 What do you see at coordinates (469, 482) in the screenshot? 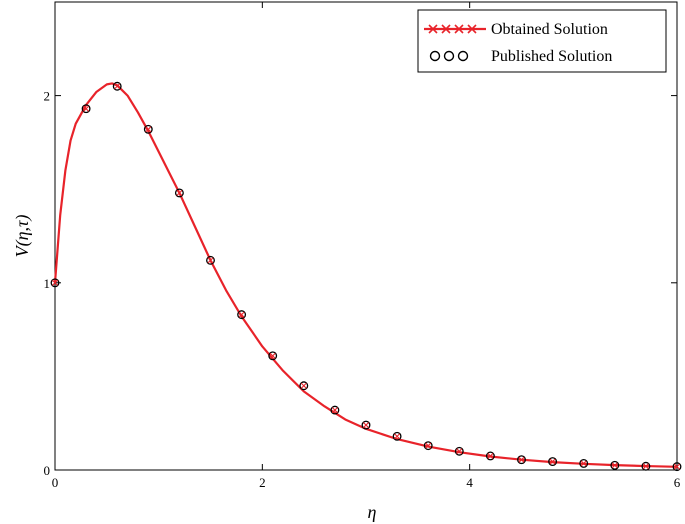
I see `x-tick-label: 4` at bounding box center [469, 482].